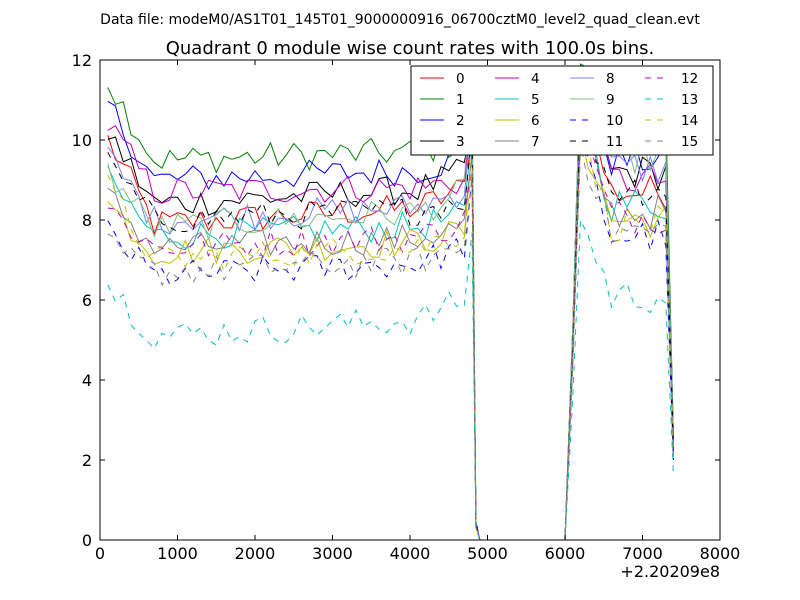  What do you see at coordinates (177, 553) in the screenshot?
I see `x-tick-label: 1000` at bounding box center [177, 553].